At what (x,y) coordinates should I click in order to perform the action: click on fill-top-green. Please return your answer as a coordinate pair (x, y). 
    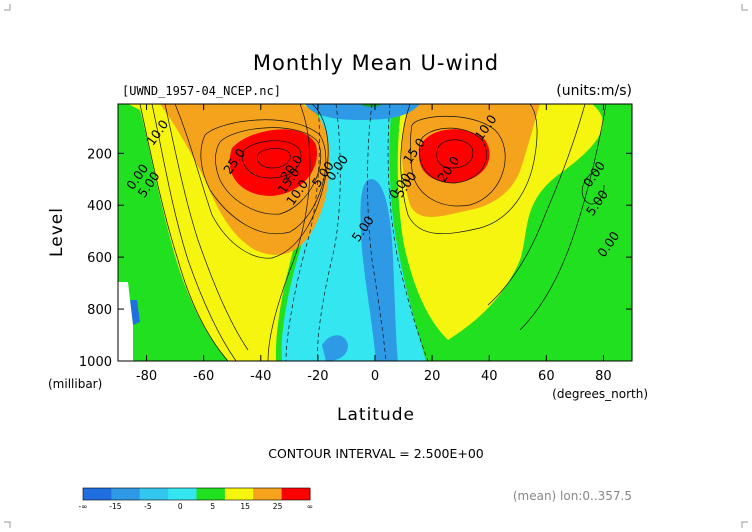
    Looking at the image, I should click on (371, 105).